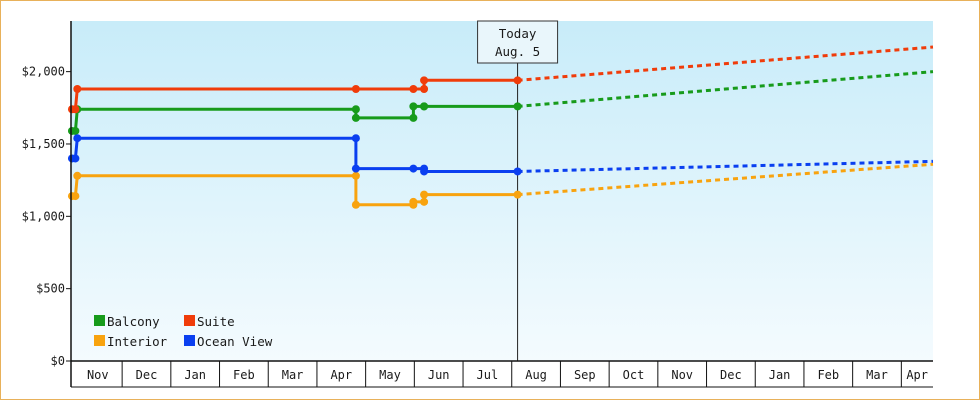 The width and height of the screenshot is (980, 400). What do you see at coordinates (517, 51) in the screenshot?
I see `today-date: Aug. 5` at bounding box center [517, 51].